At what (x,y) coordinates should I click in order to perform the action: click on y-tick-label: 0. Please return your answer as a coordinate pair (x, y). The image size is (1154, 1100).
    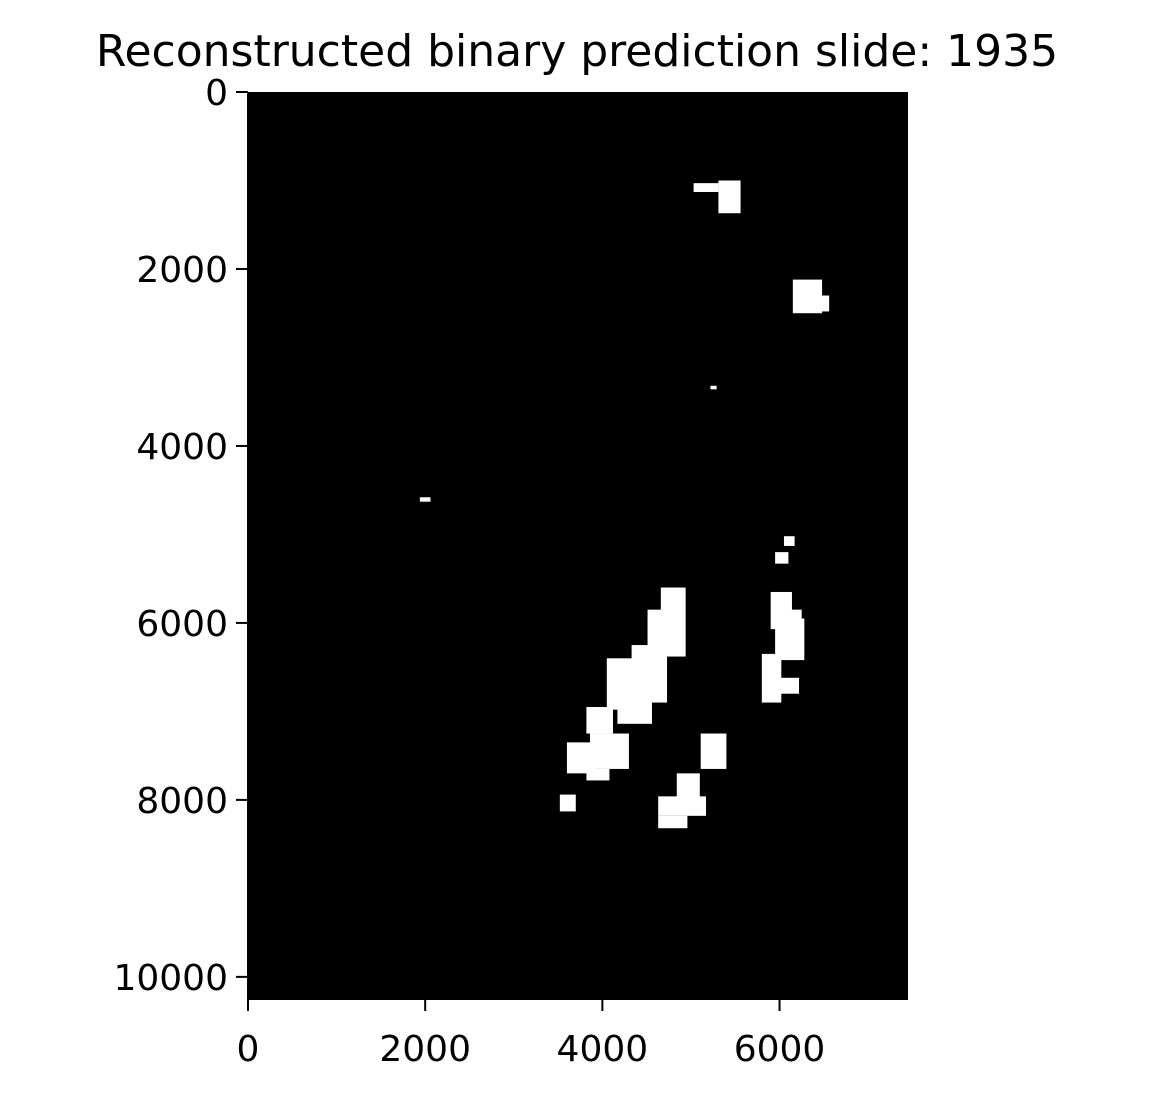
    Looking at the image, I should click on (216, 93).